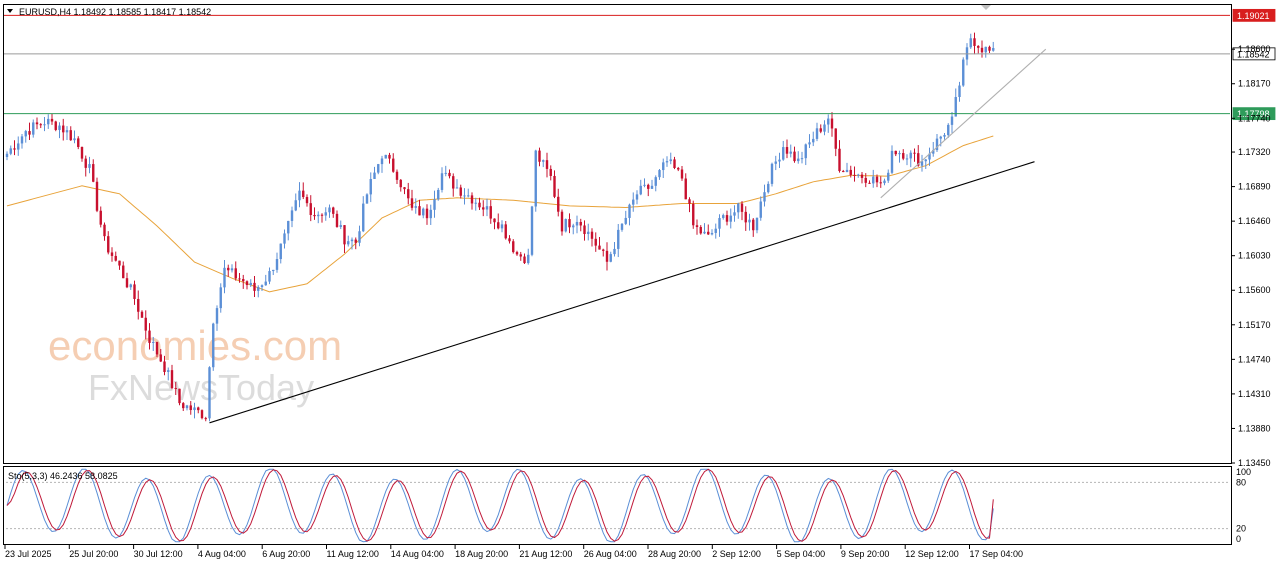 Image resolution: width=1280 pixels, height=572 pixels. Describe the element at coordinates (500, 505) in the screenshot. I see `stochastic-signal-line` at that location.